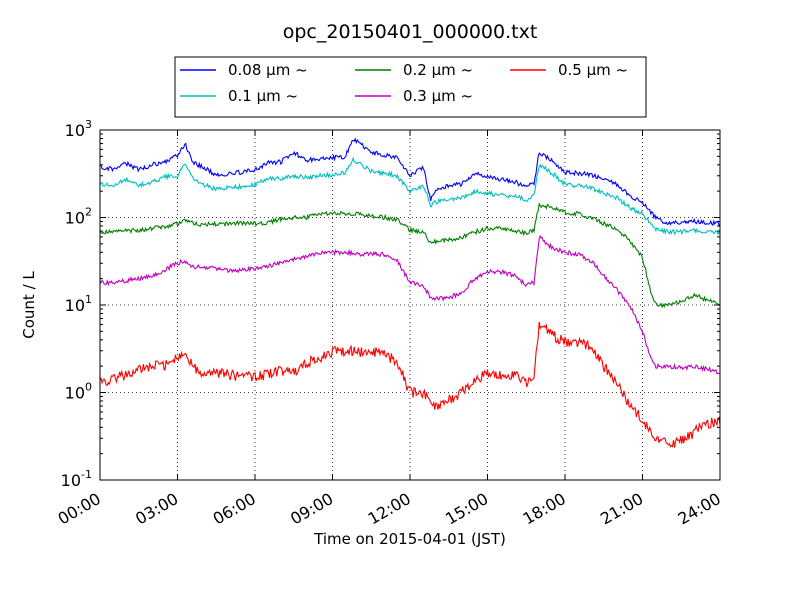 The image size is (800, 600). Describe the element at coordinates (438, 70) in the screenshot. I see `legend-label: 0.2 μm ~` at that location.